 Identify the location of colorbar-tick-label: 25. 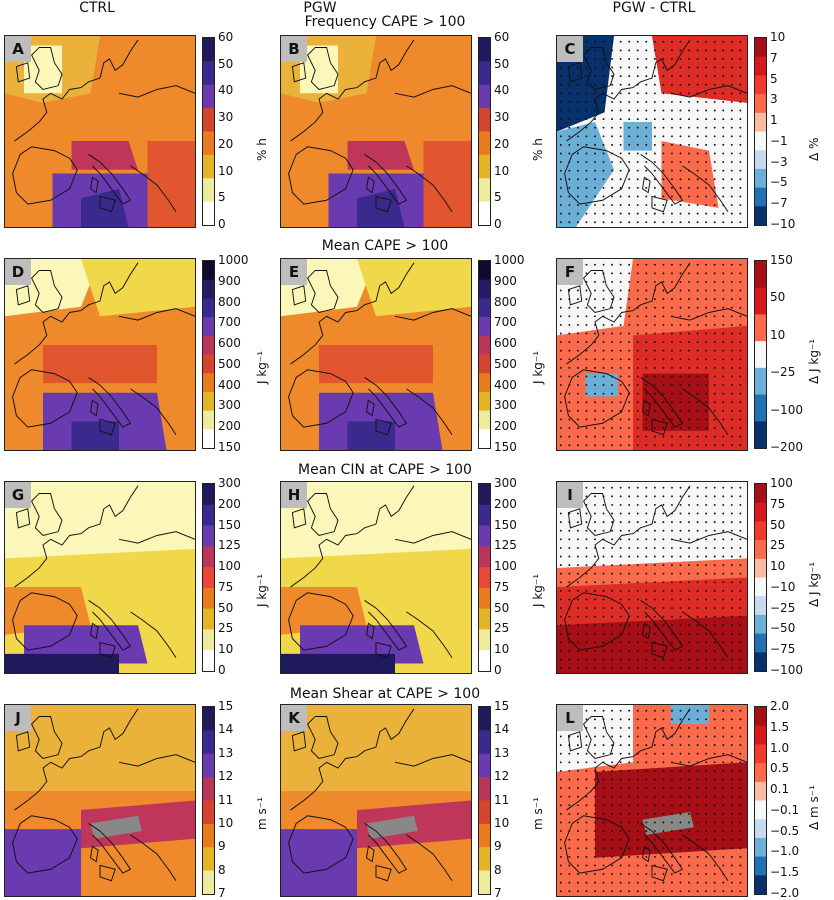
(502, 628).